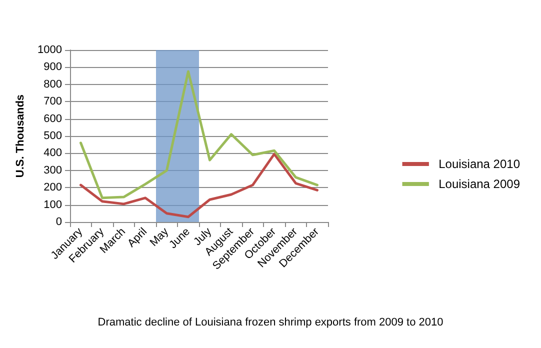  What do you see at coordinates (53, 67) in the screenshot?
I see `y-tick-label: 900` at bounding box center [53, 67].